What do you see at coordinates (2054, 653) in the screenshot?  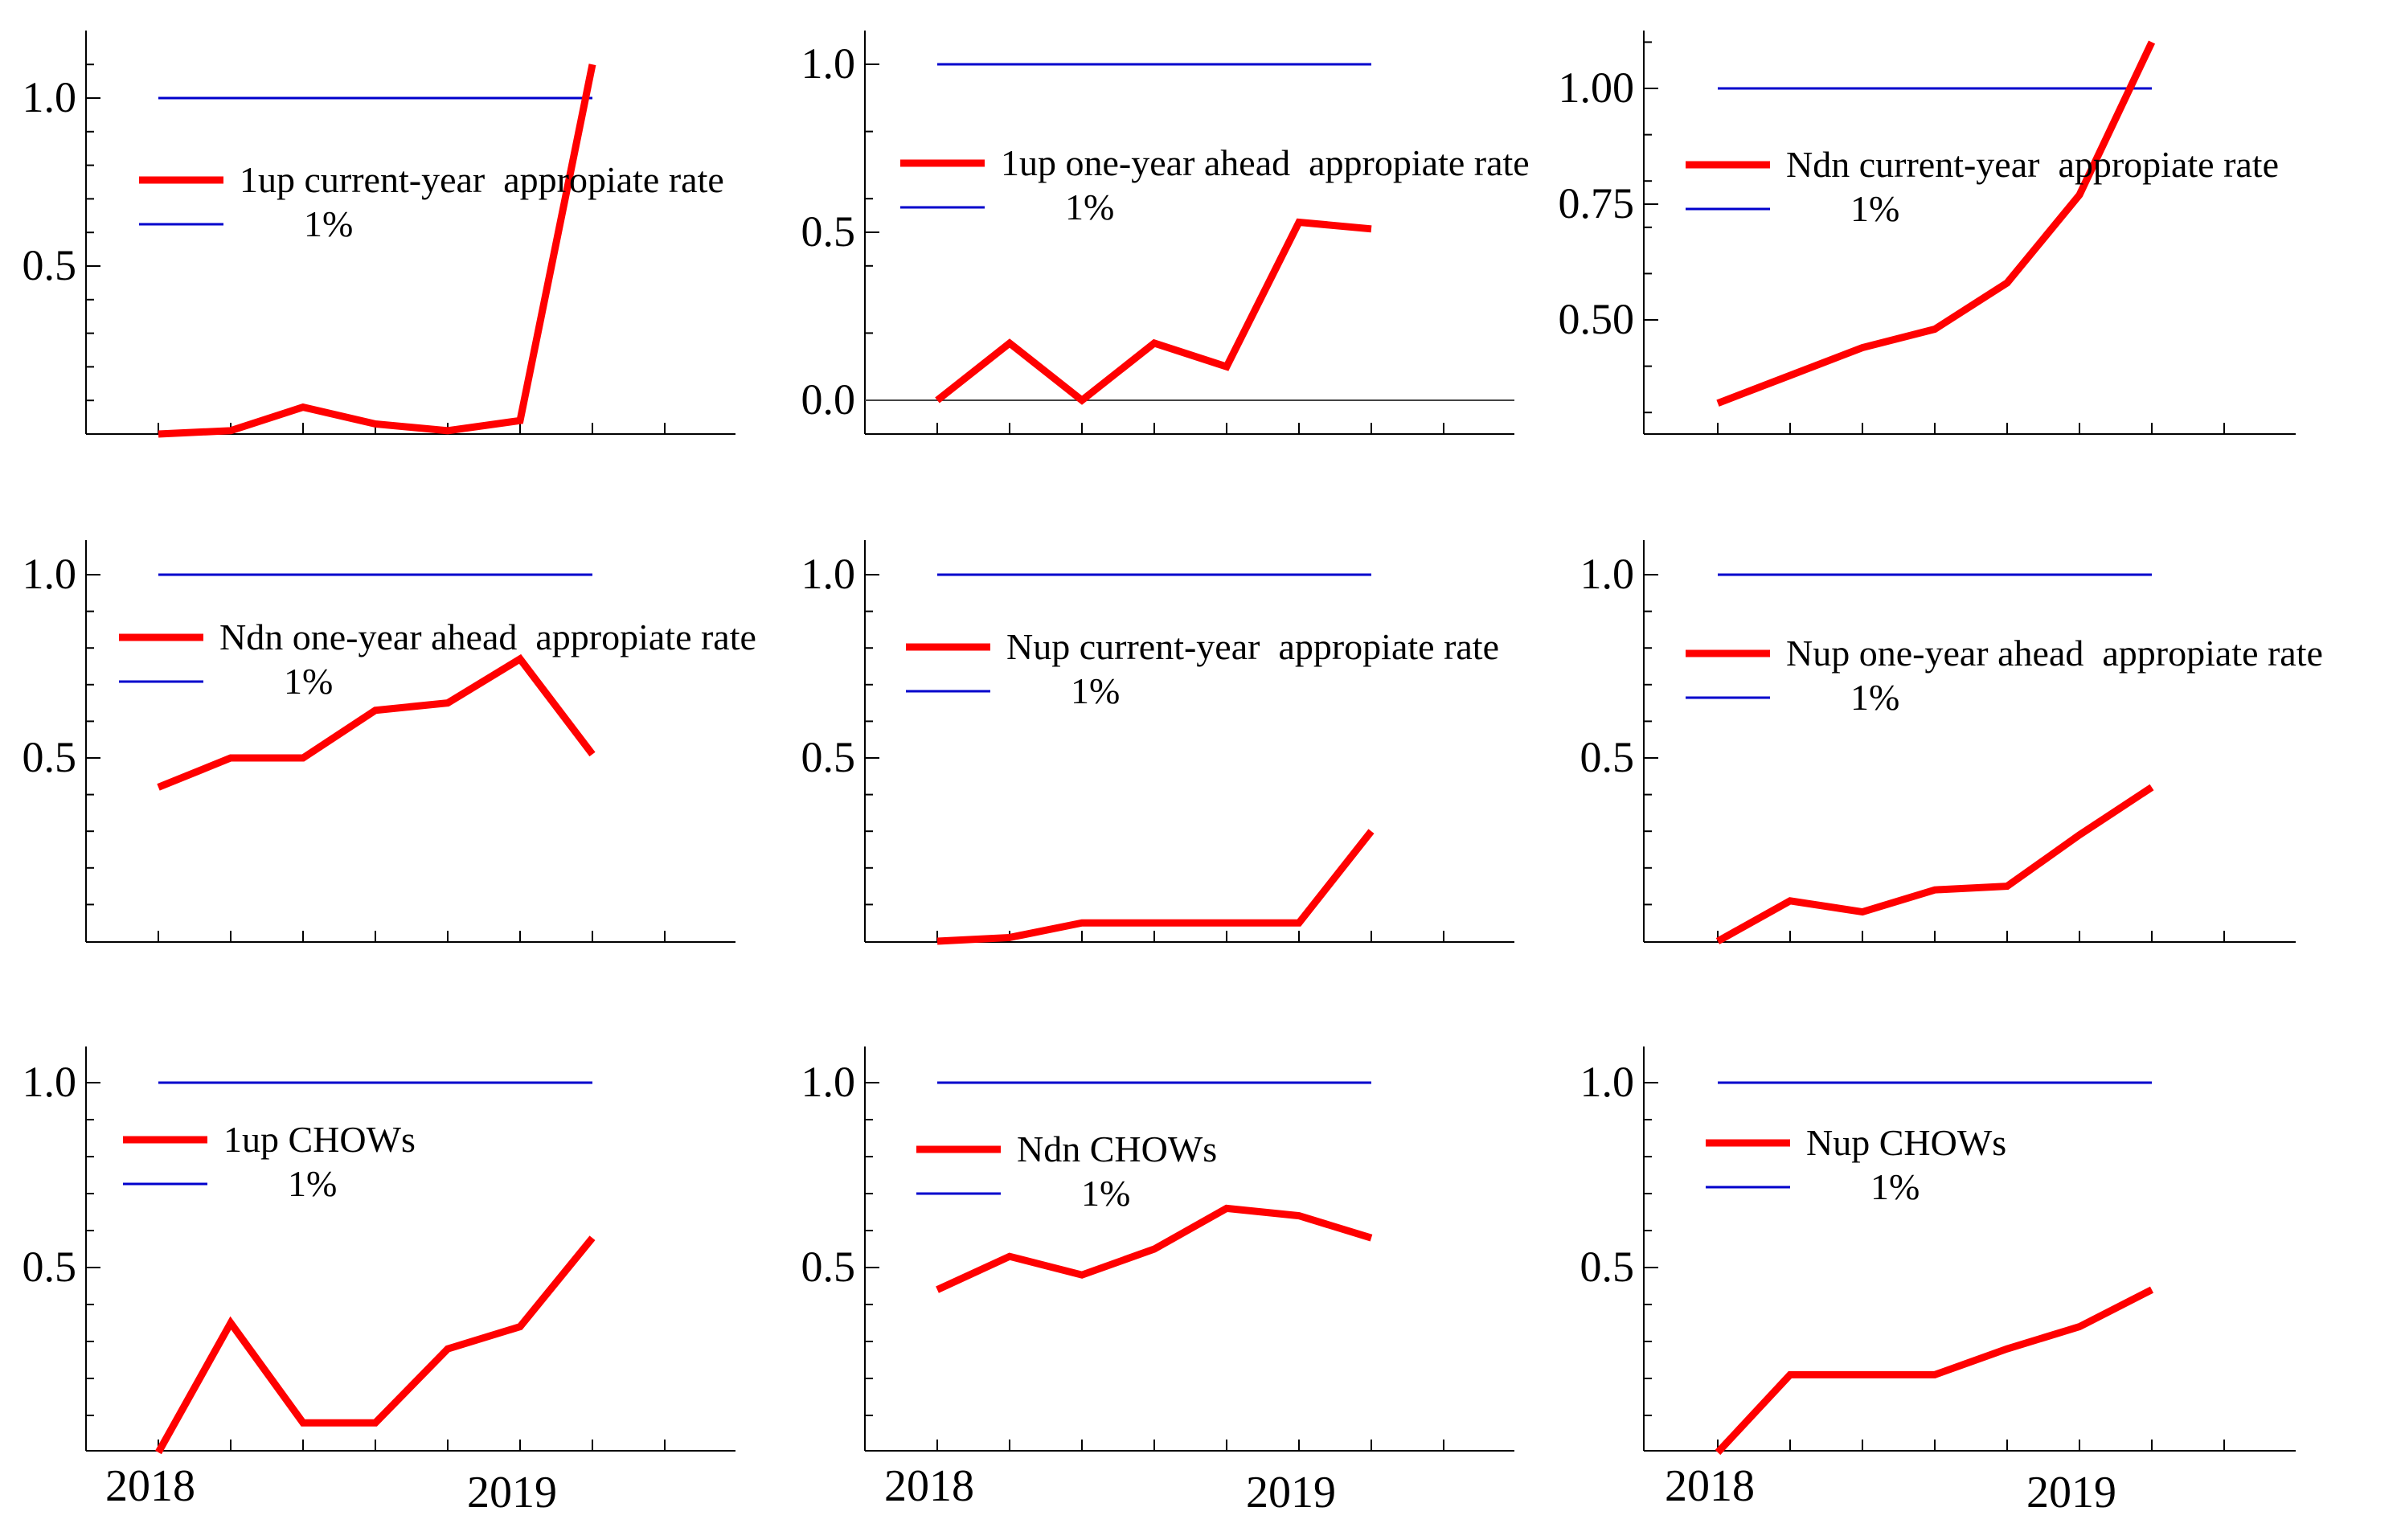 I see `legend-label-series: Nup one-year ahead appropiate rate` at bounding box center [2054, 653].